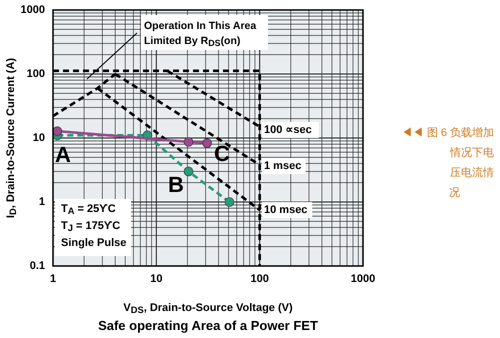 This screenshot has height=338, width=500. What do you see at coordinates (88, 209) in the screenshot?
I see `annotation: T$_{A}$ = 25ϒC` at bounding box center [88, 209].